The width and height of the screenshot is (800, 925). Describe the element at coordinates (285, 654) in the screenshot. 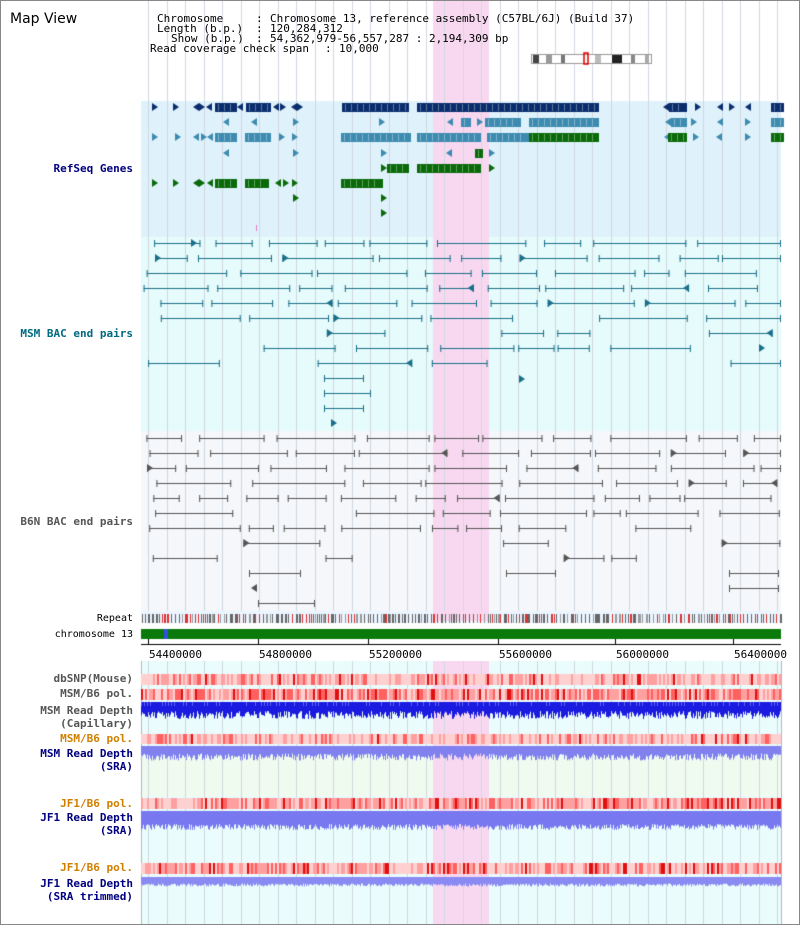

I see `axis-tick-label: 54800000` at that location.